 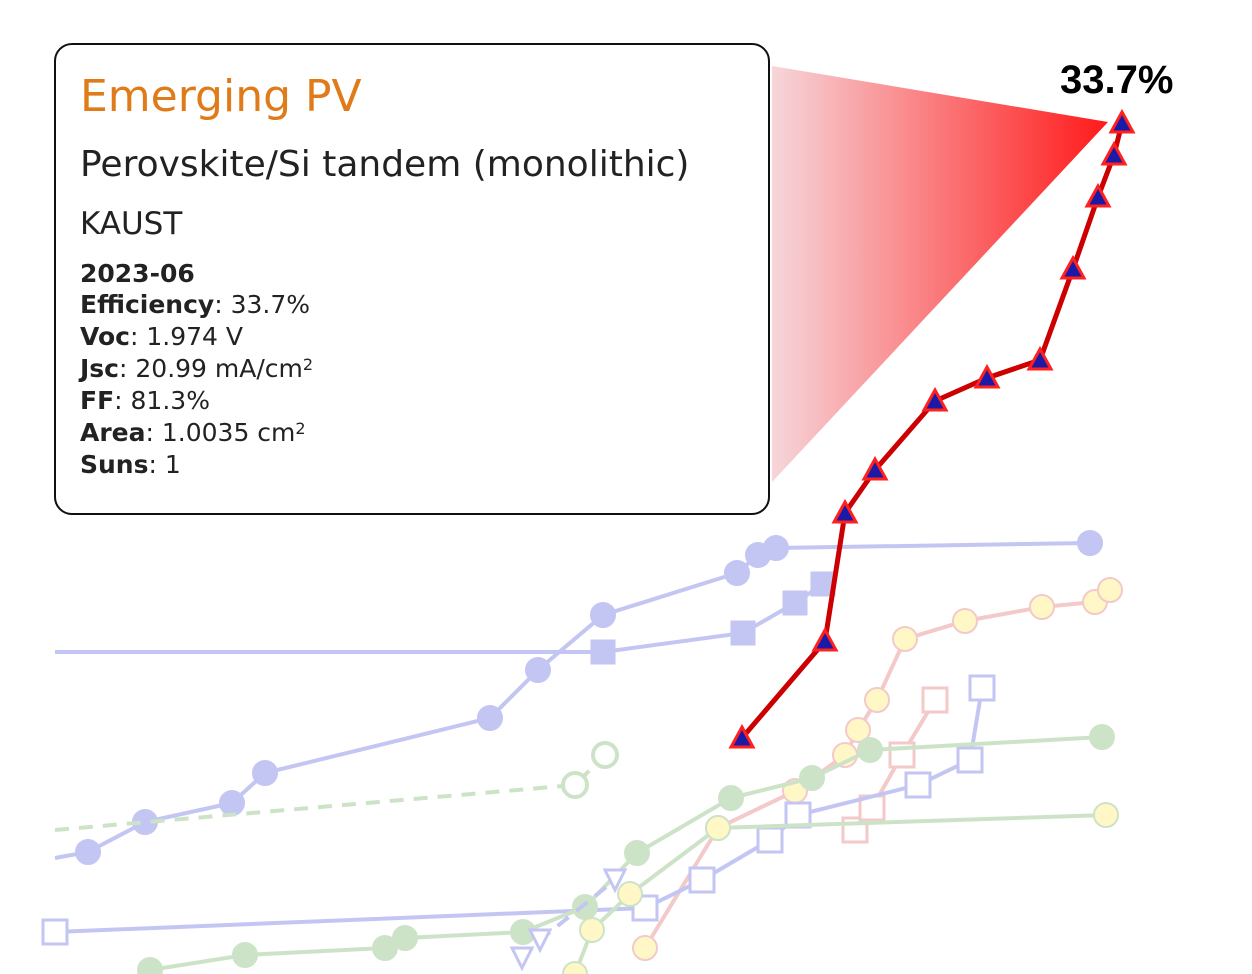 I want to click on tooltip-suns: Suns: 1, so click(x=130, y=464).